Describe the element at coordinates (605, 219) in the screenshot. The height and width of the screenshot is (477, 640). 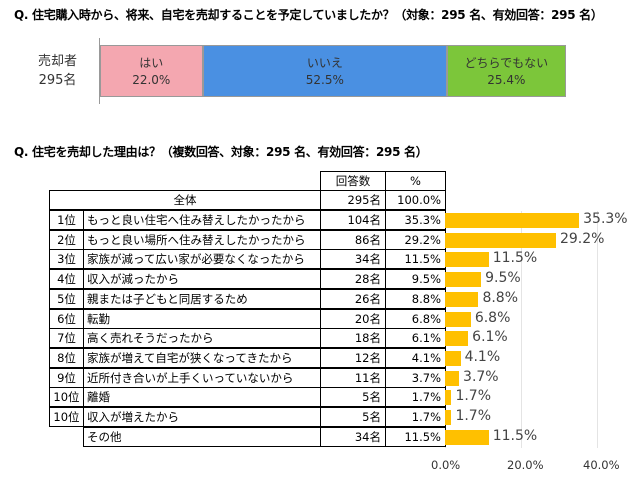
I see `bar-label: 35.3%` at that location.